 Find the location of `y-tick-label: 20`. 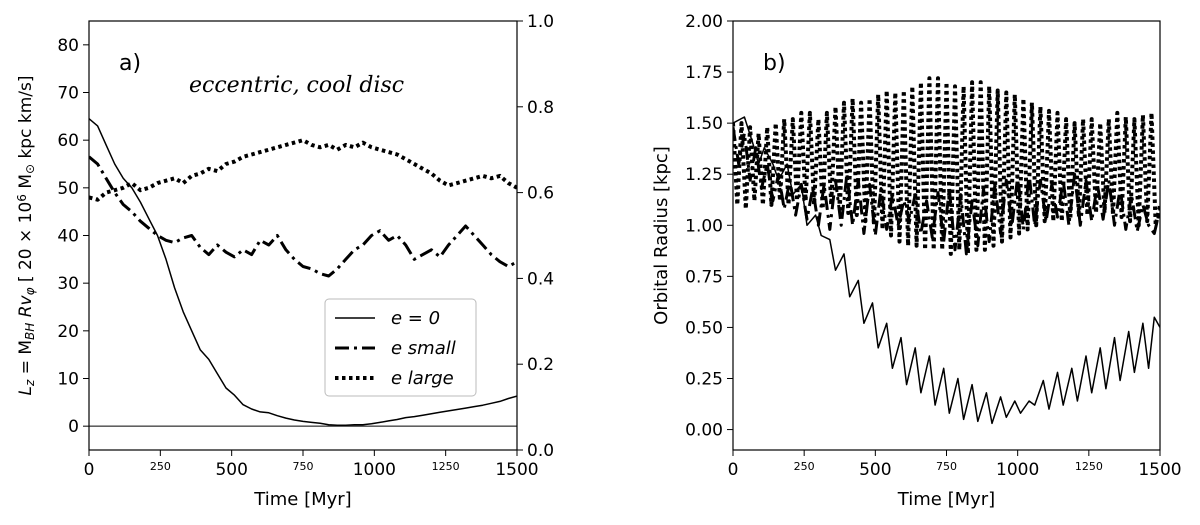

y-tick-label: 20 is located at coordinates (68, 332).